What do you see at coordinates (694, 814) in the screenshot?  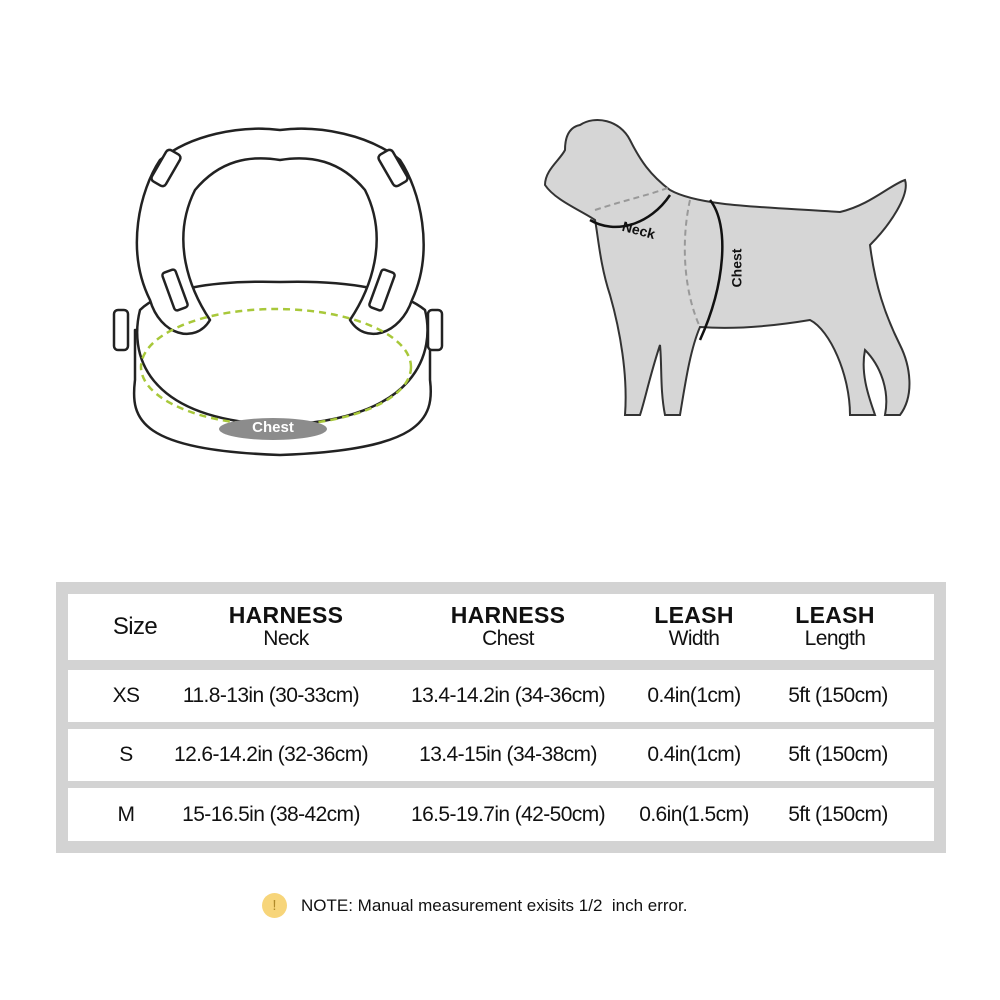 I see `width-cell: 0.6in(1.5cm)` at bounding box center [694, 814].